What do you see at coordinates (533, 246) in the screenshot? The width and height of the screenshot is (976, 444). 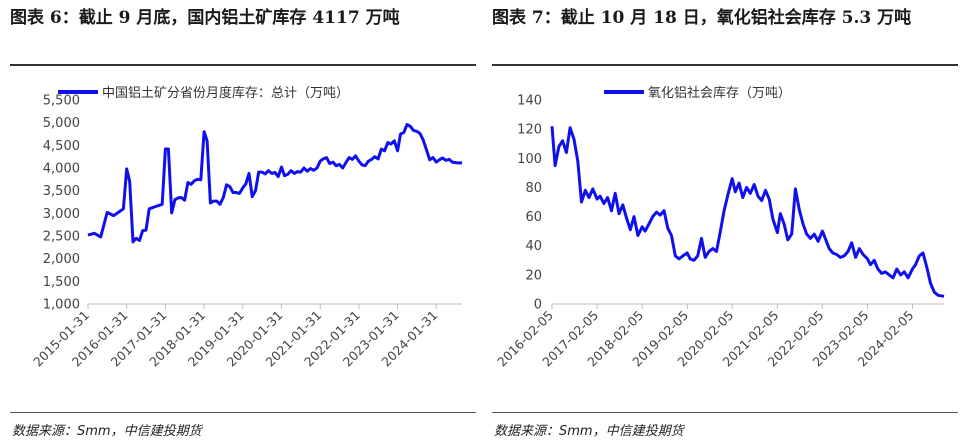 I see `y-tick-label: 40` at bounding box center [533, 246].